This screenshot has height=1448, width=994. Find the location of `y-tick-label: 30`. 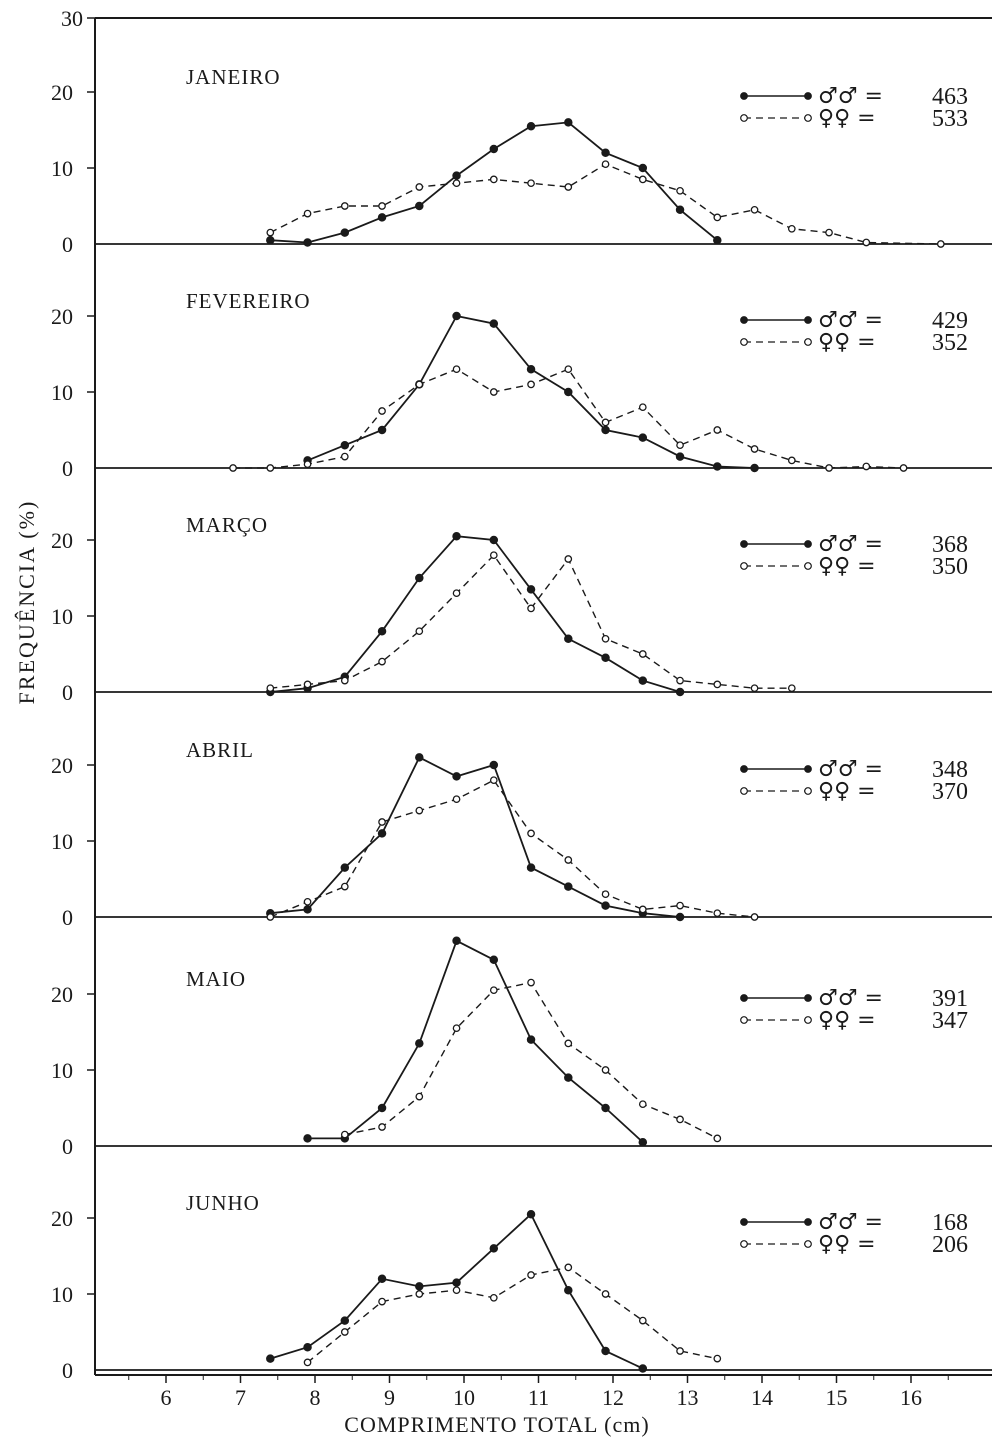

y-tick-label: 30 is located at coordinates (72, 18).